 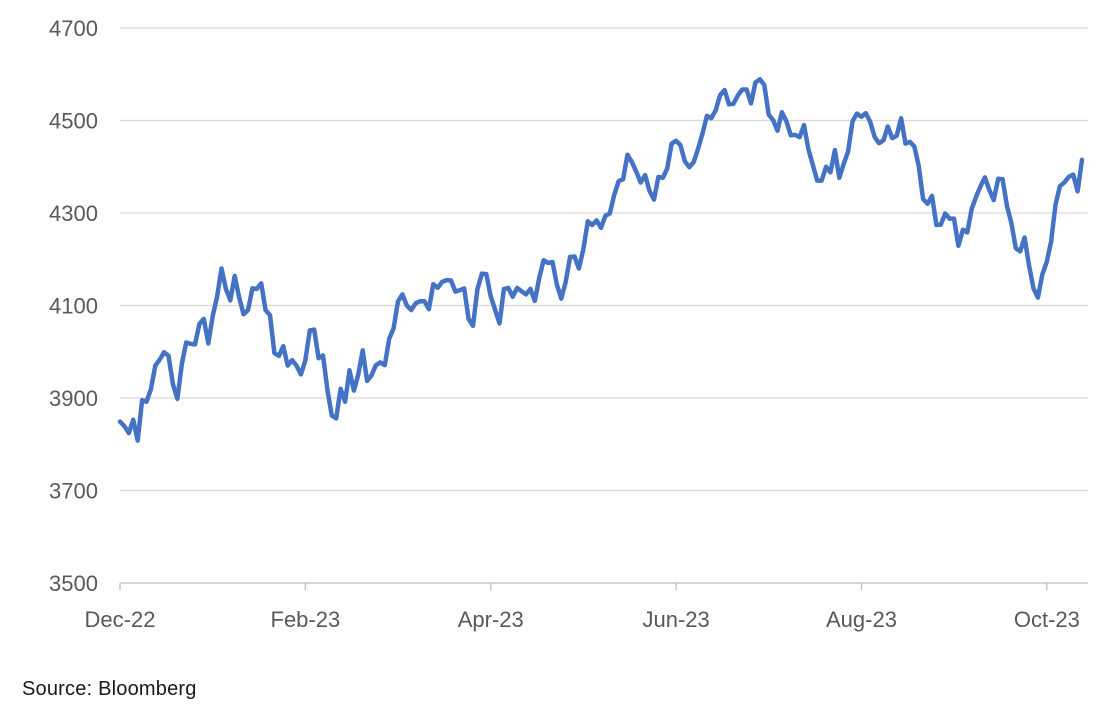 What do you see at coordinates (109, 689) in the screenshot?
I see `source-caption: Source: Bloomberg` at bounding box center [109, 689].